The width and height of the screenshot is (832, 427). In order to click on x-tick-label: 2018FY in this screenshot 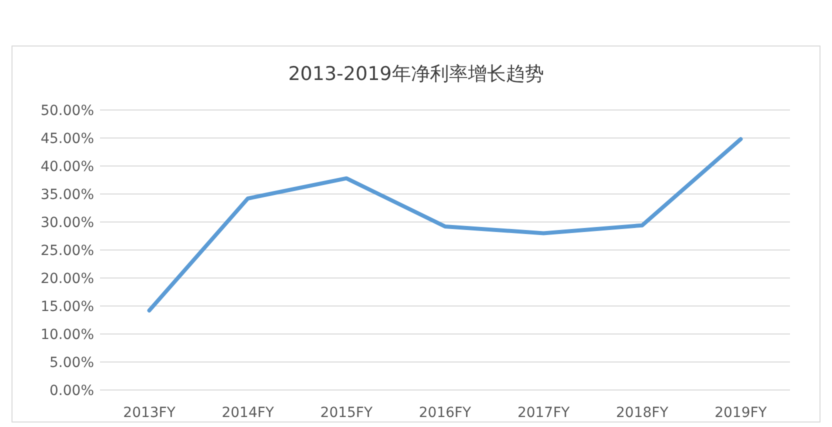, I will do `click(642, 413)`.